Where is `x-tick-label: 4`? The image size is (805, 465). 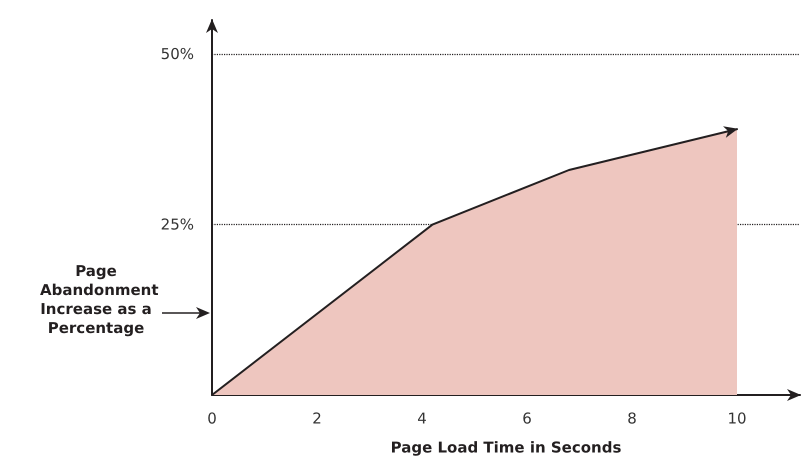
x-tick-label: 4 is located at coordinates (422, 419).